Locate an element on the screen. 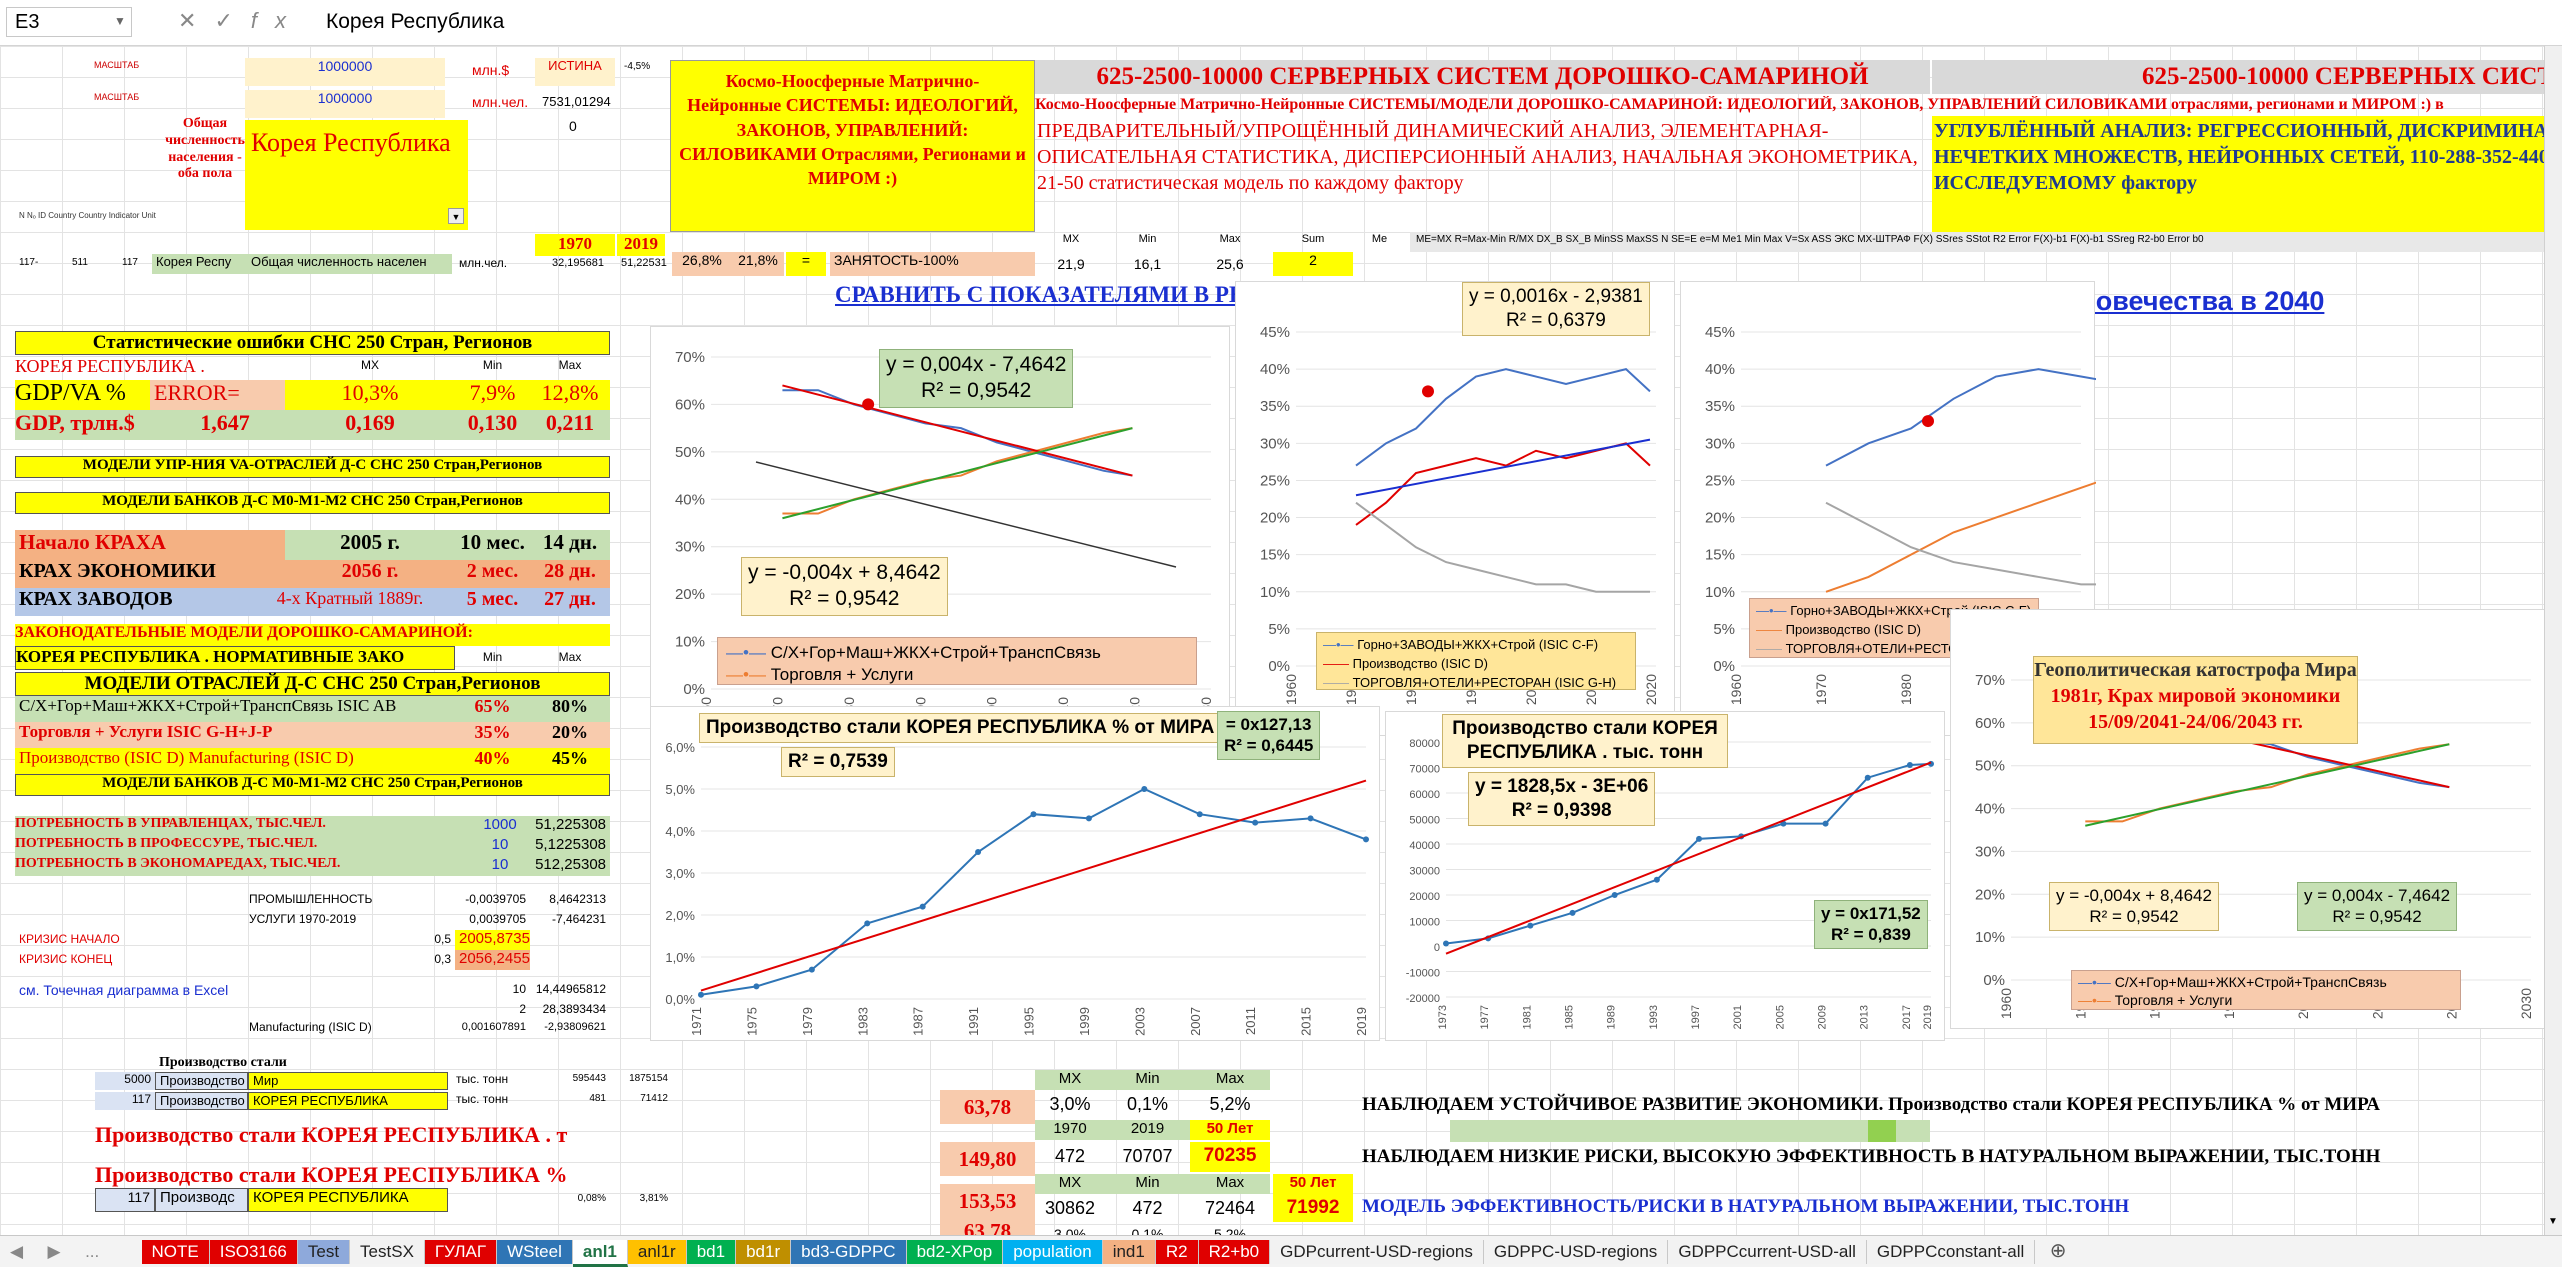 Image resolution: width=2562 pixels, height=1267 pixels. tab-gdpcurrent-usd-regions: GDPcurrent-USD-regions is located at coordinates (1377, 1252).